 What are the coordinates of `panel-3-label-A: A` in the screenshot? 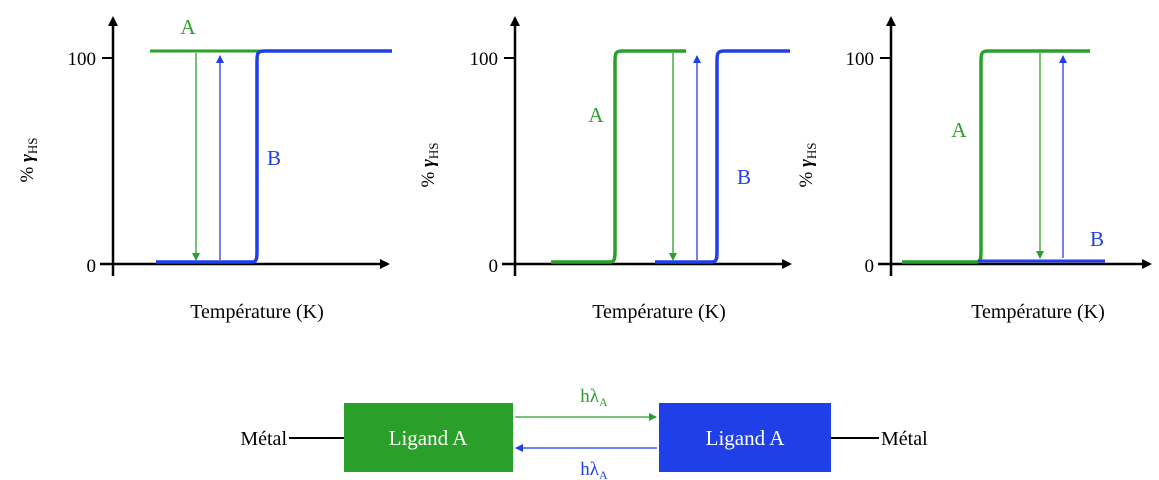 It's located at (959, 130).